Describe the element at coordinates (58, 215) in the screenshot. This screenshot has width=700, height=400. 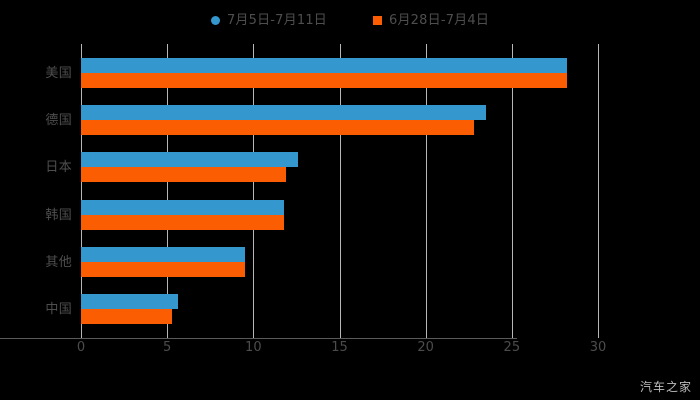
I see `y-axis-label-3: 韩国` at that location.